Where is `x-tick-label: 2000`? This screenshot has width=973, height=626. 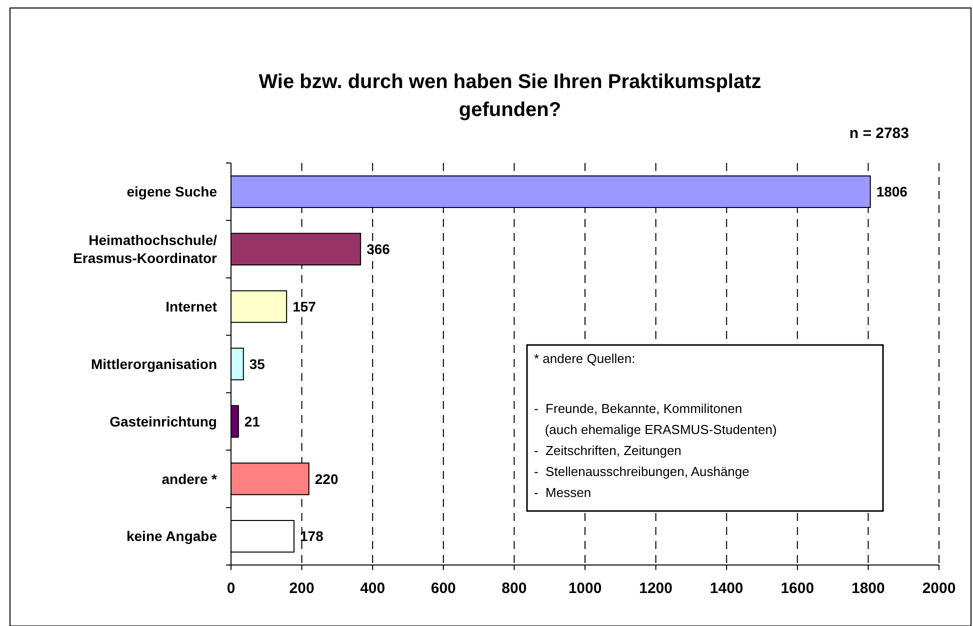 x-tick-label: 2000 is located at coordinates (939, 588).